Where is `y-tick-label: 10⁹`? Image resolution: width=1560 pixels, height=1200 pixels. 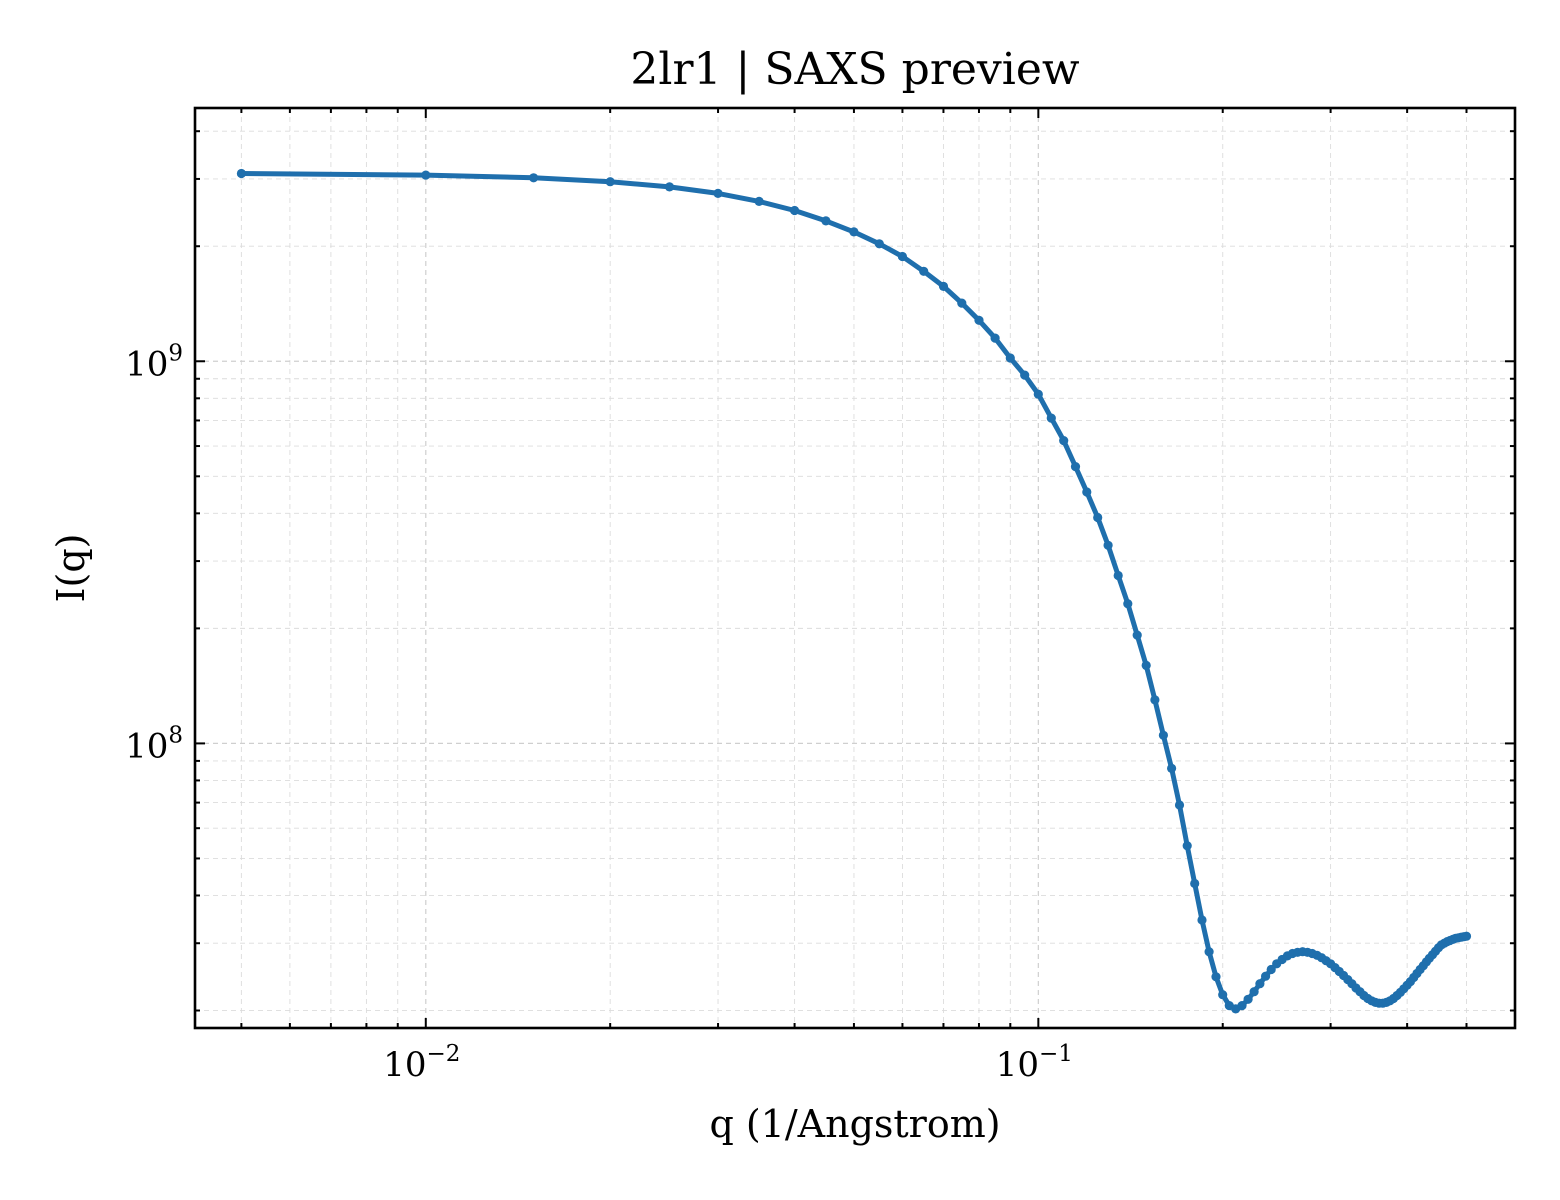 y-tick-label: 10⁹ is located at coordinates (154, 362).